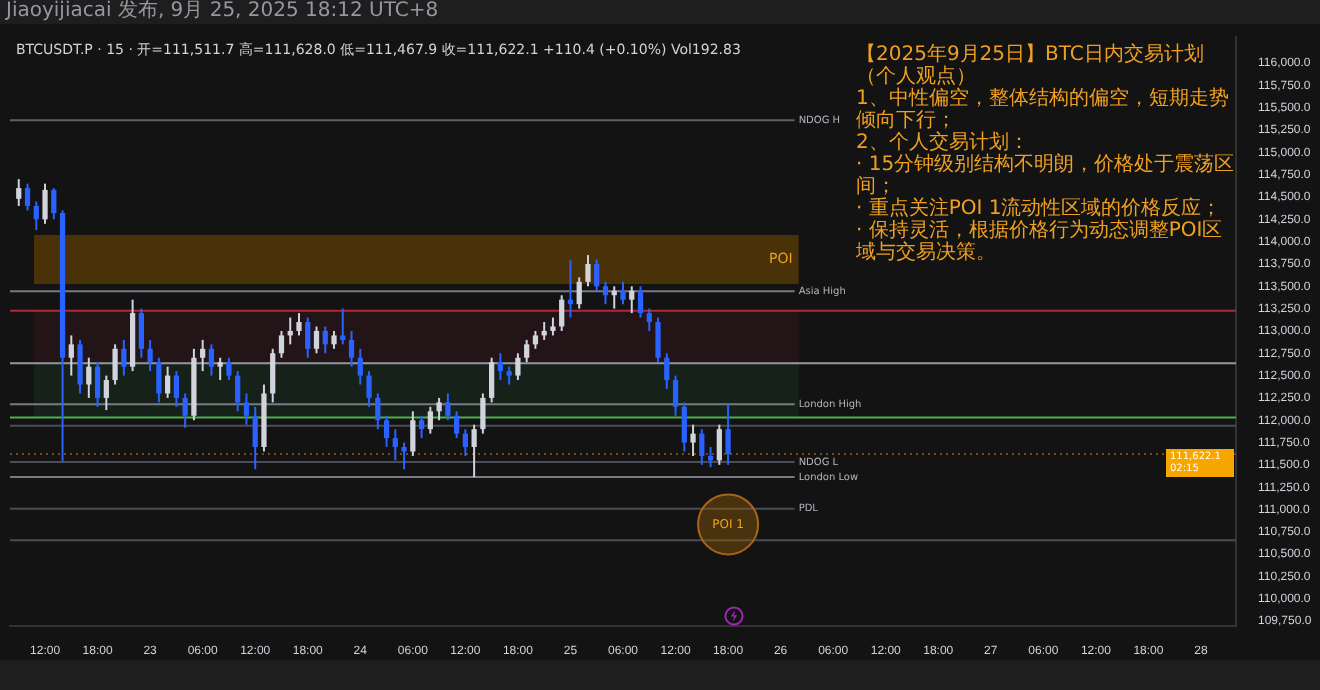  I want to click on annotation: 【2025年9月25日】BTC日内交易计划（个人观点）, so click(1030, 66).